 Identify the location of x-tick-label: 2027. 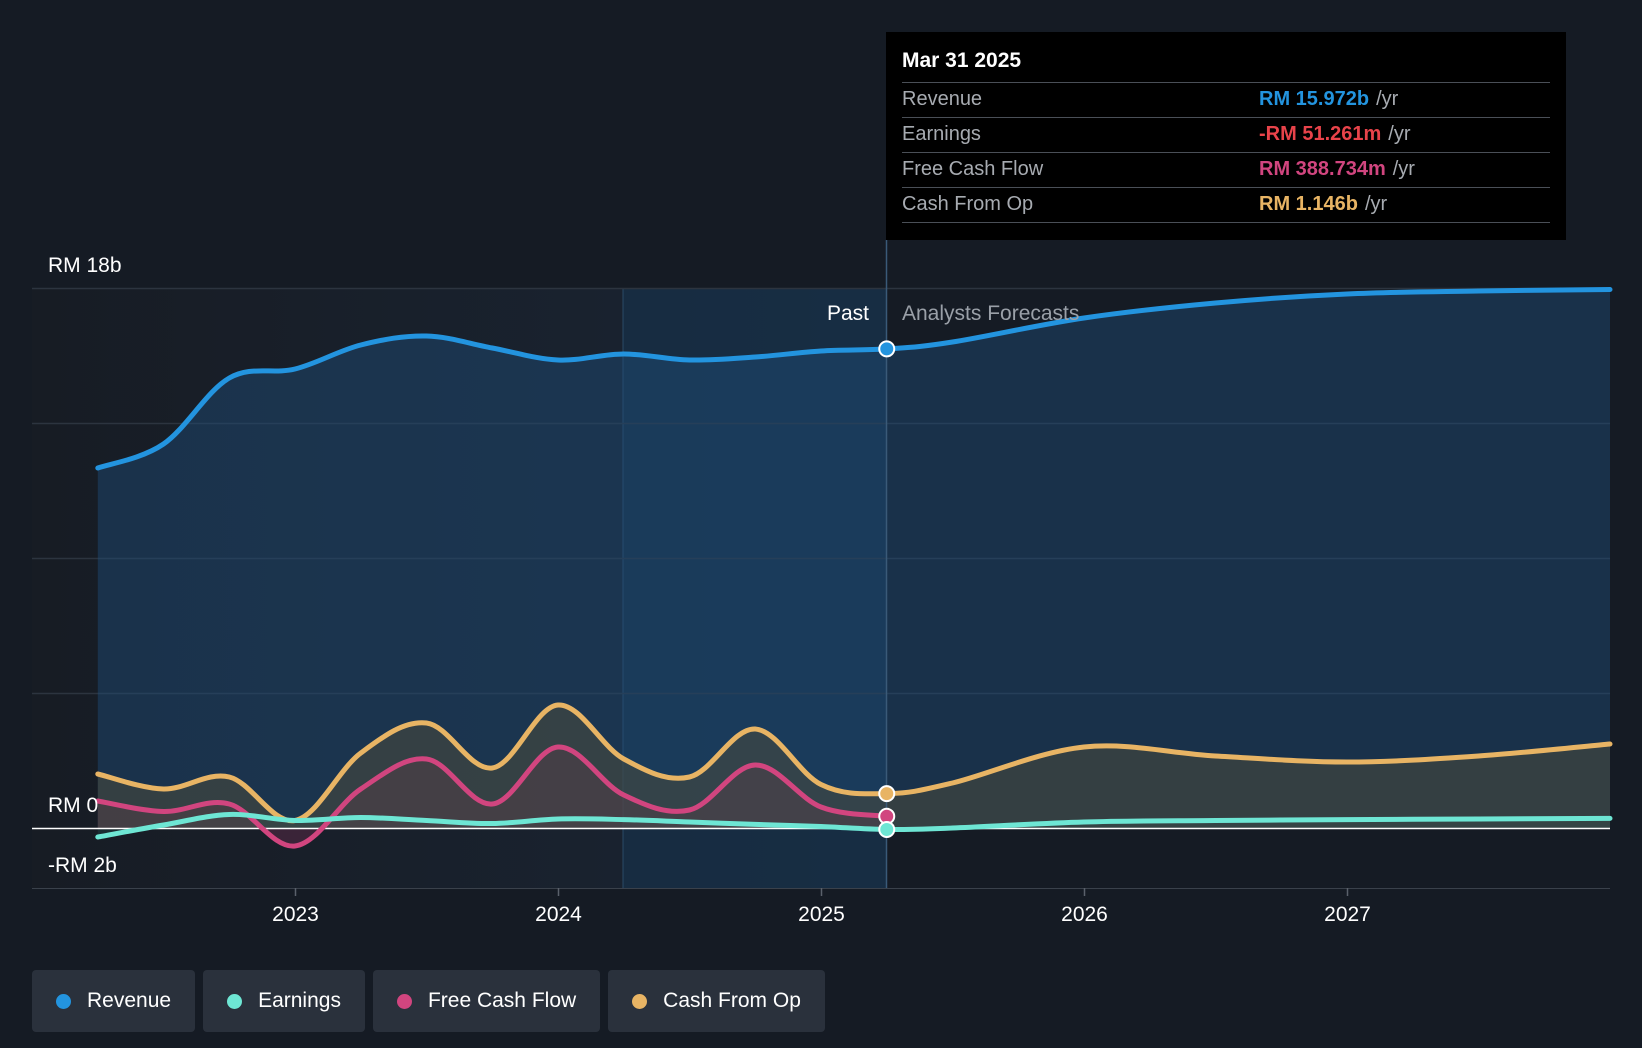
(1347, 914).